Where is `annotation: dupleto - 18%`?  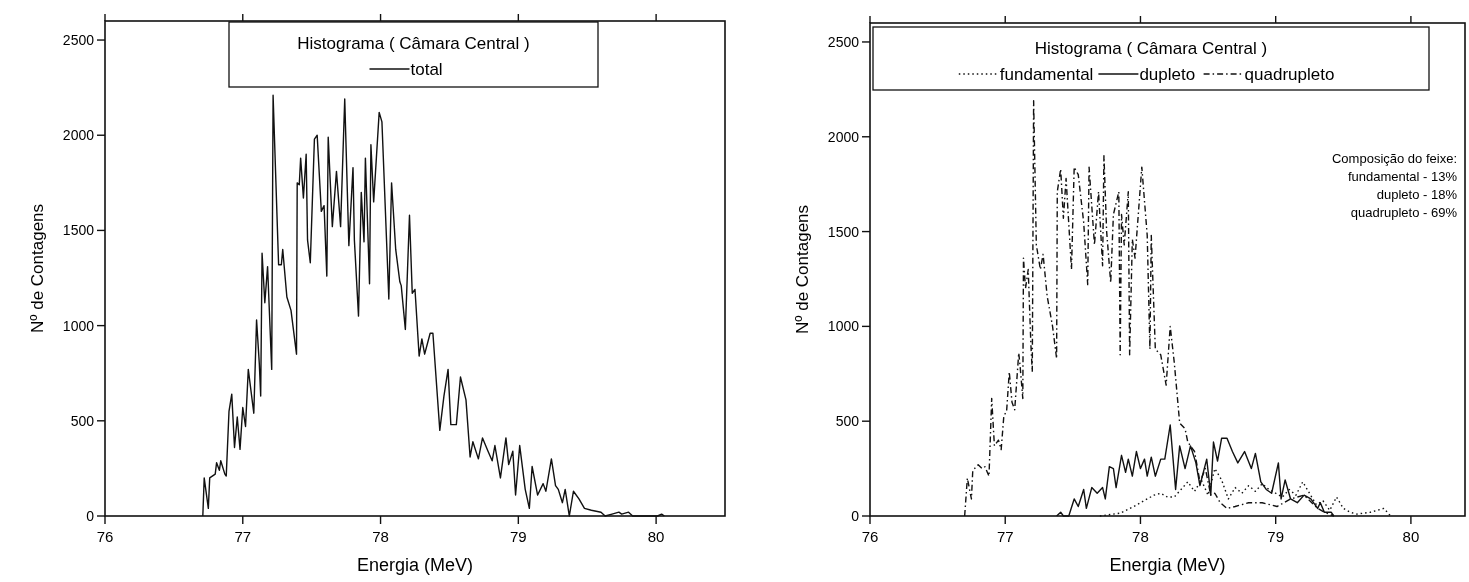
annotation: dupleto - 18% is located at coordinates (1417, 194).